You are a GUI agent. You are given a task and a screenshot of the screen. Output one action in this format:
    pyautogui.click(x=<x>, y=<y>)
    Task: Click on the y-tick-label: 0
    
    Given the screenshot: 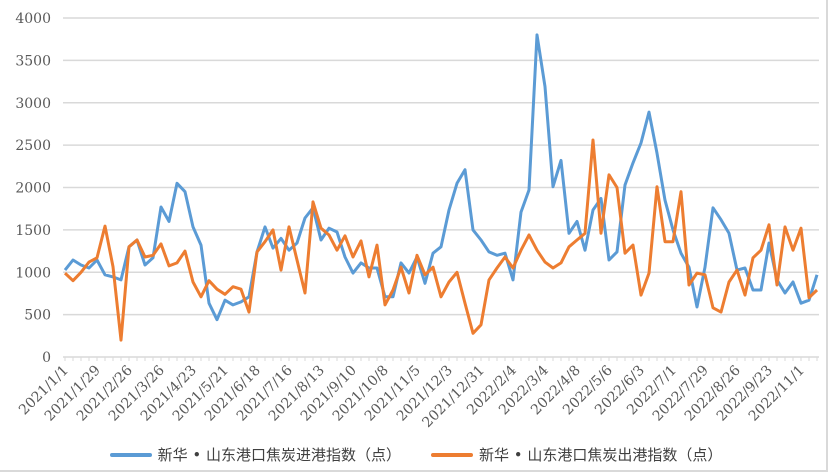 What is the action you would take?
    pyautogui.click(x=46, y=358)
    